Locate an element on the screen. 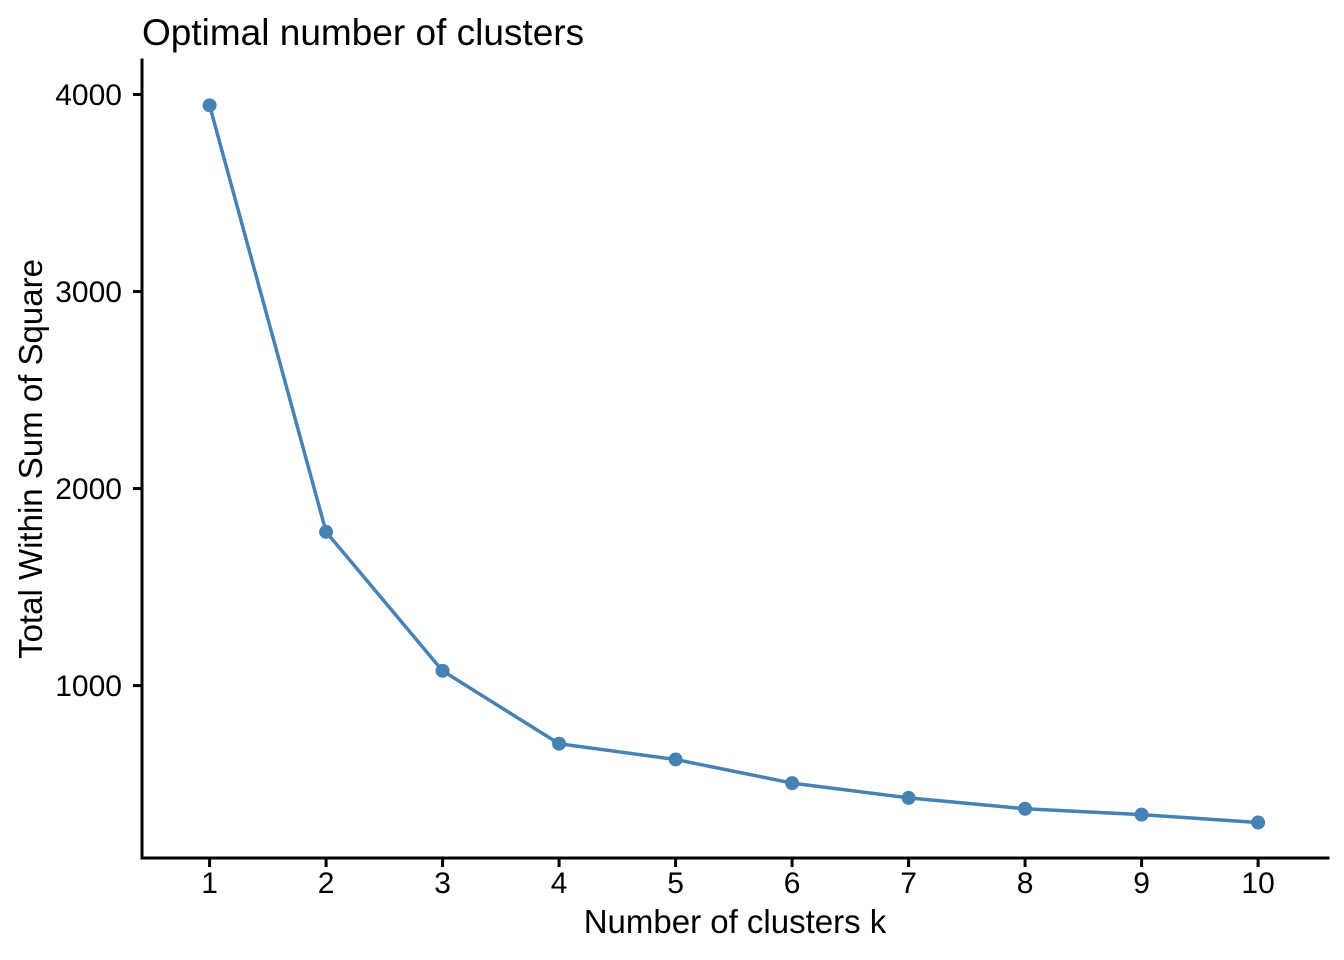  y-tick-label: 2000 is located at coordinates (88, 489).